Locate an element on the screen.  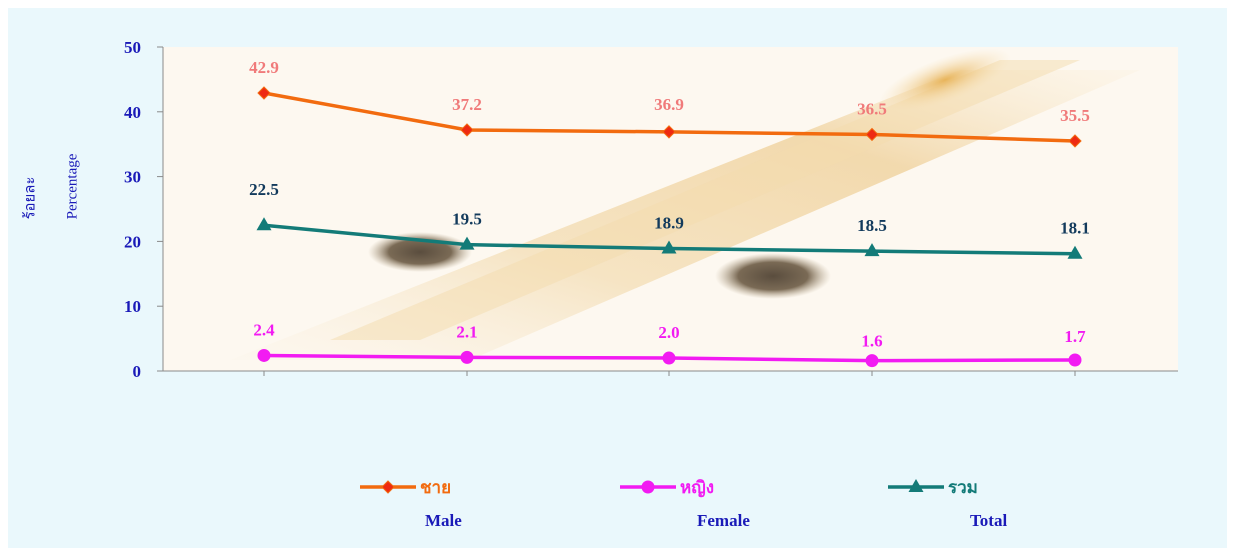
series-female: 2.4 2.1 2.0 1.6 1.7 is located at coordinates (669, 344).